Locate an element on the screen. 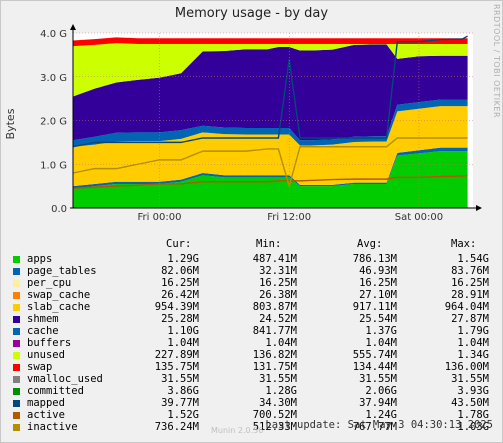 Image resolution: width=503 pixels, height=443 pixels. area-apps is located at coordinates (270, 179).